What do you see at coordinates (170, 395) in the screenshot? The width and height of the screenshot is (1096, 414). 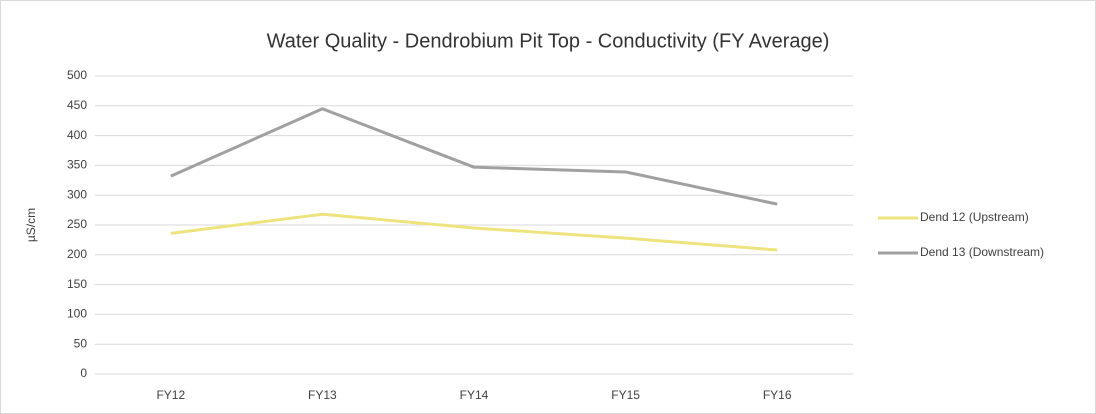 I see `x-tick-label: FY12` at bounding box center [170, 395].